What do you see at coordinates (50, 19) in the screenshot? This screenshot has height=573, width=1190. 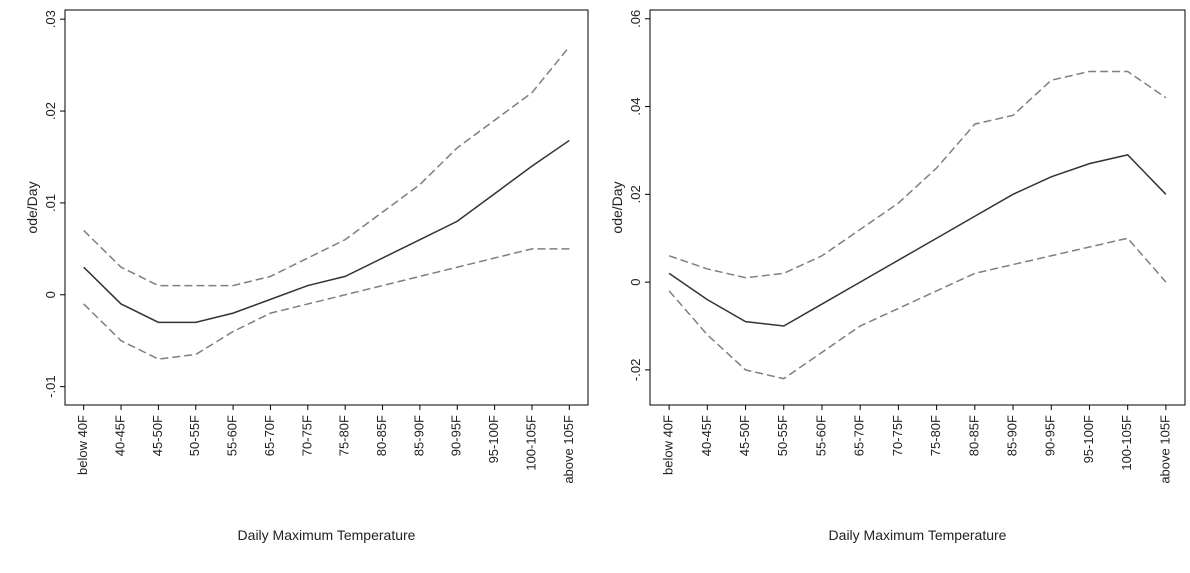 I see `y-tick-label: .03` at bounding box center [50, 19].